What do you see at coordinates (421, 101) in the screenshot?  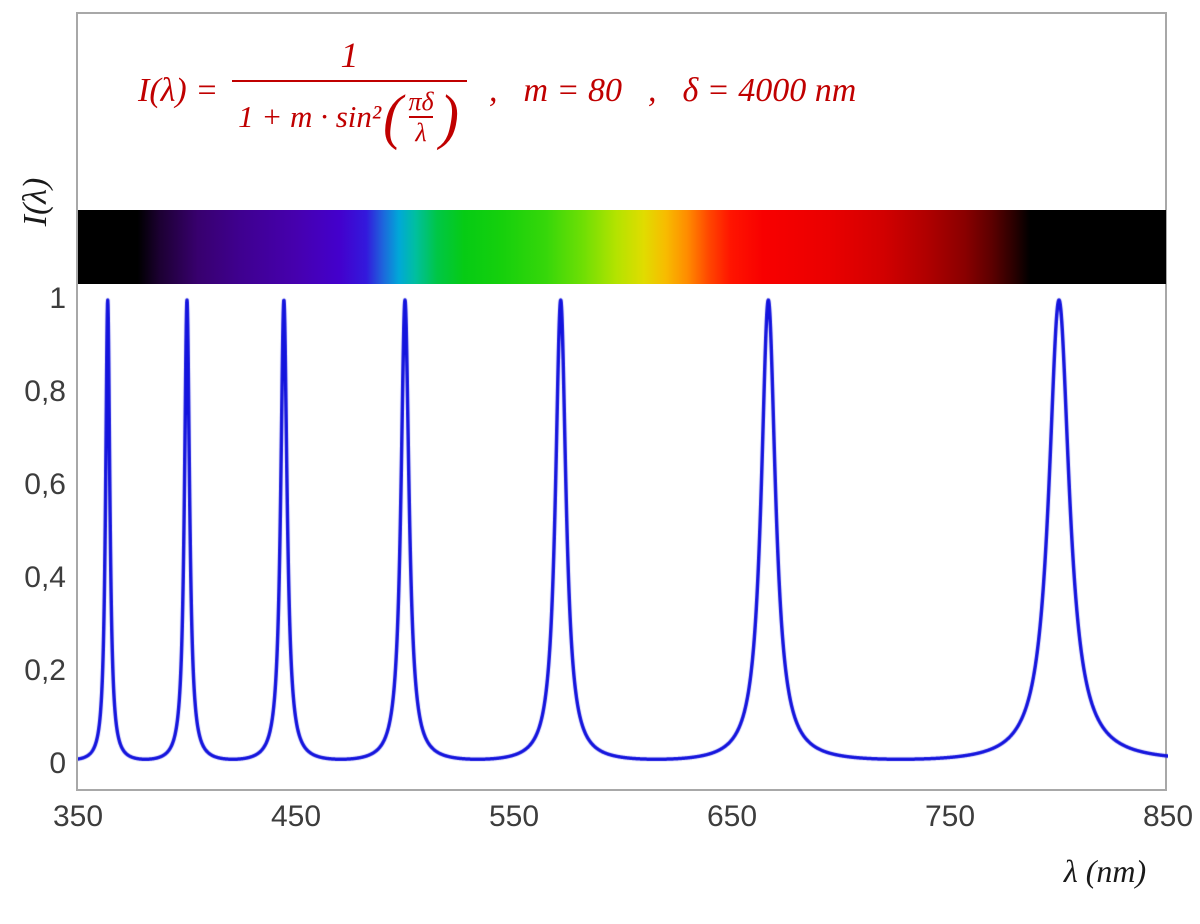 I see `inner-fraction-numerator: πδ` at bounding box center [421, 101].